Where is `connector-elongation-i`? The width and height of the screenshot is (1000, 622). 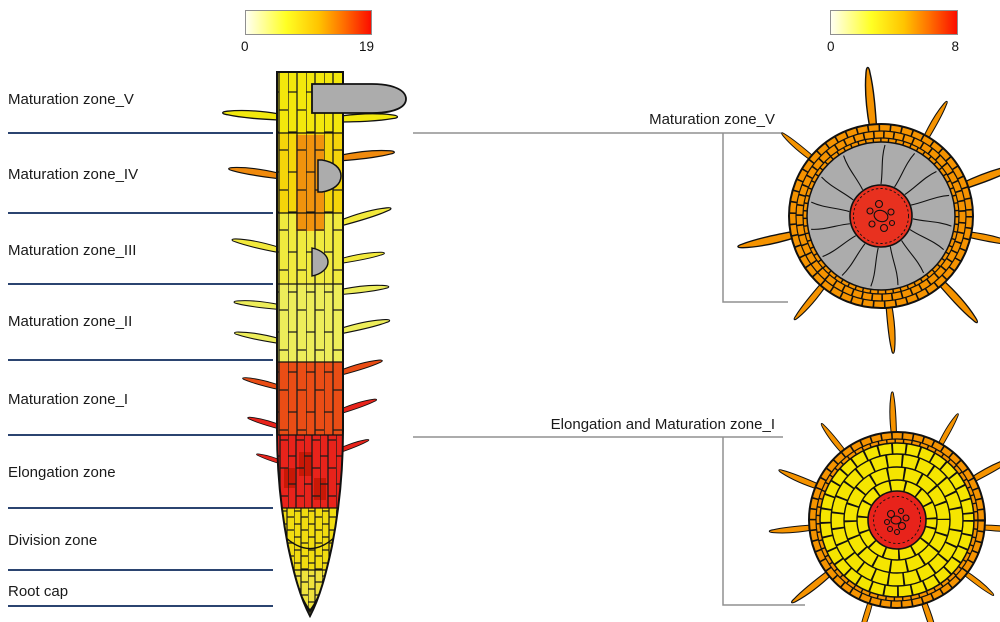
connector-elongation-i is located at coordinates (609, 521).